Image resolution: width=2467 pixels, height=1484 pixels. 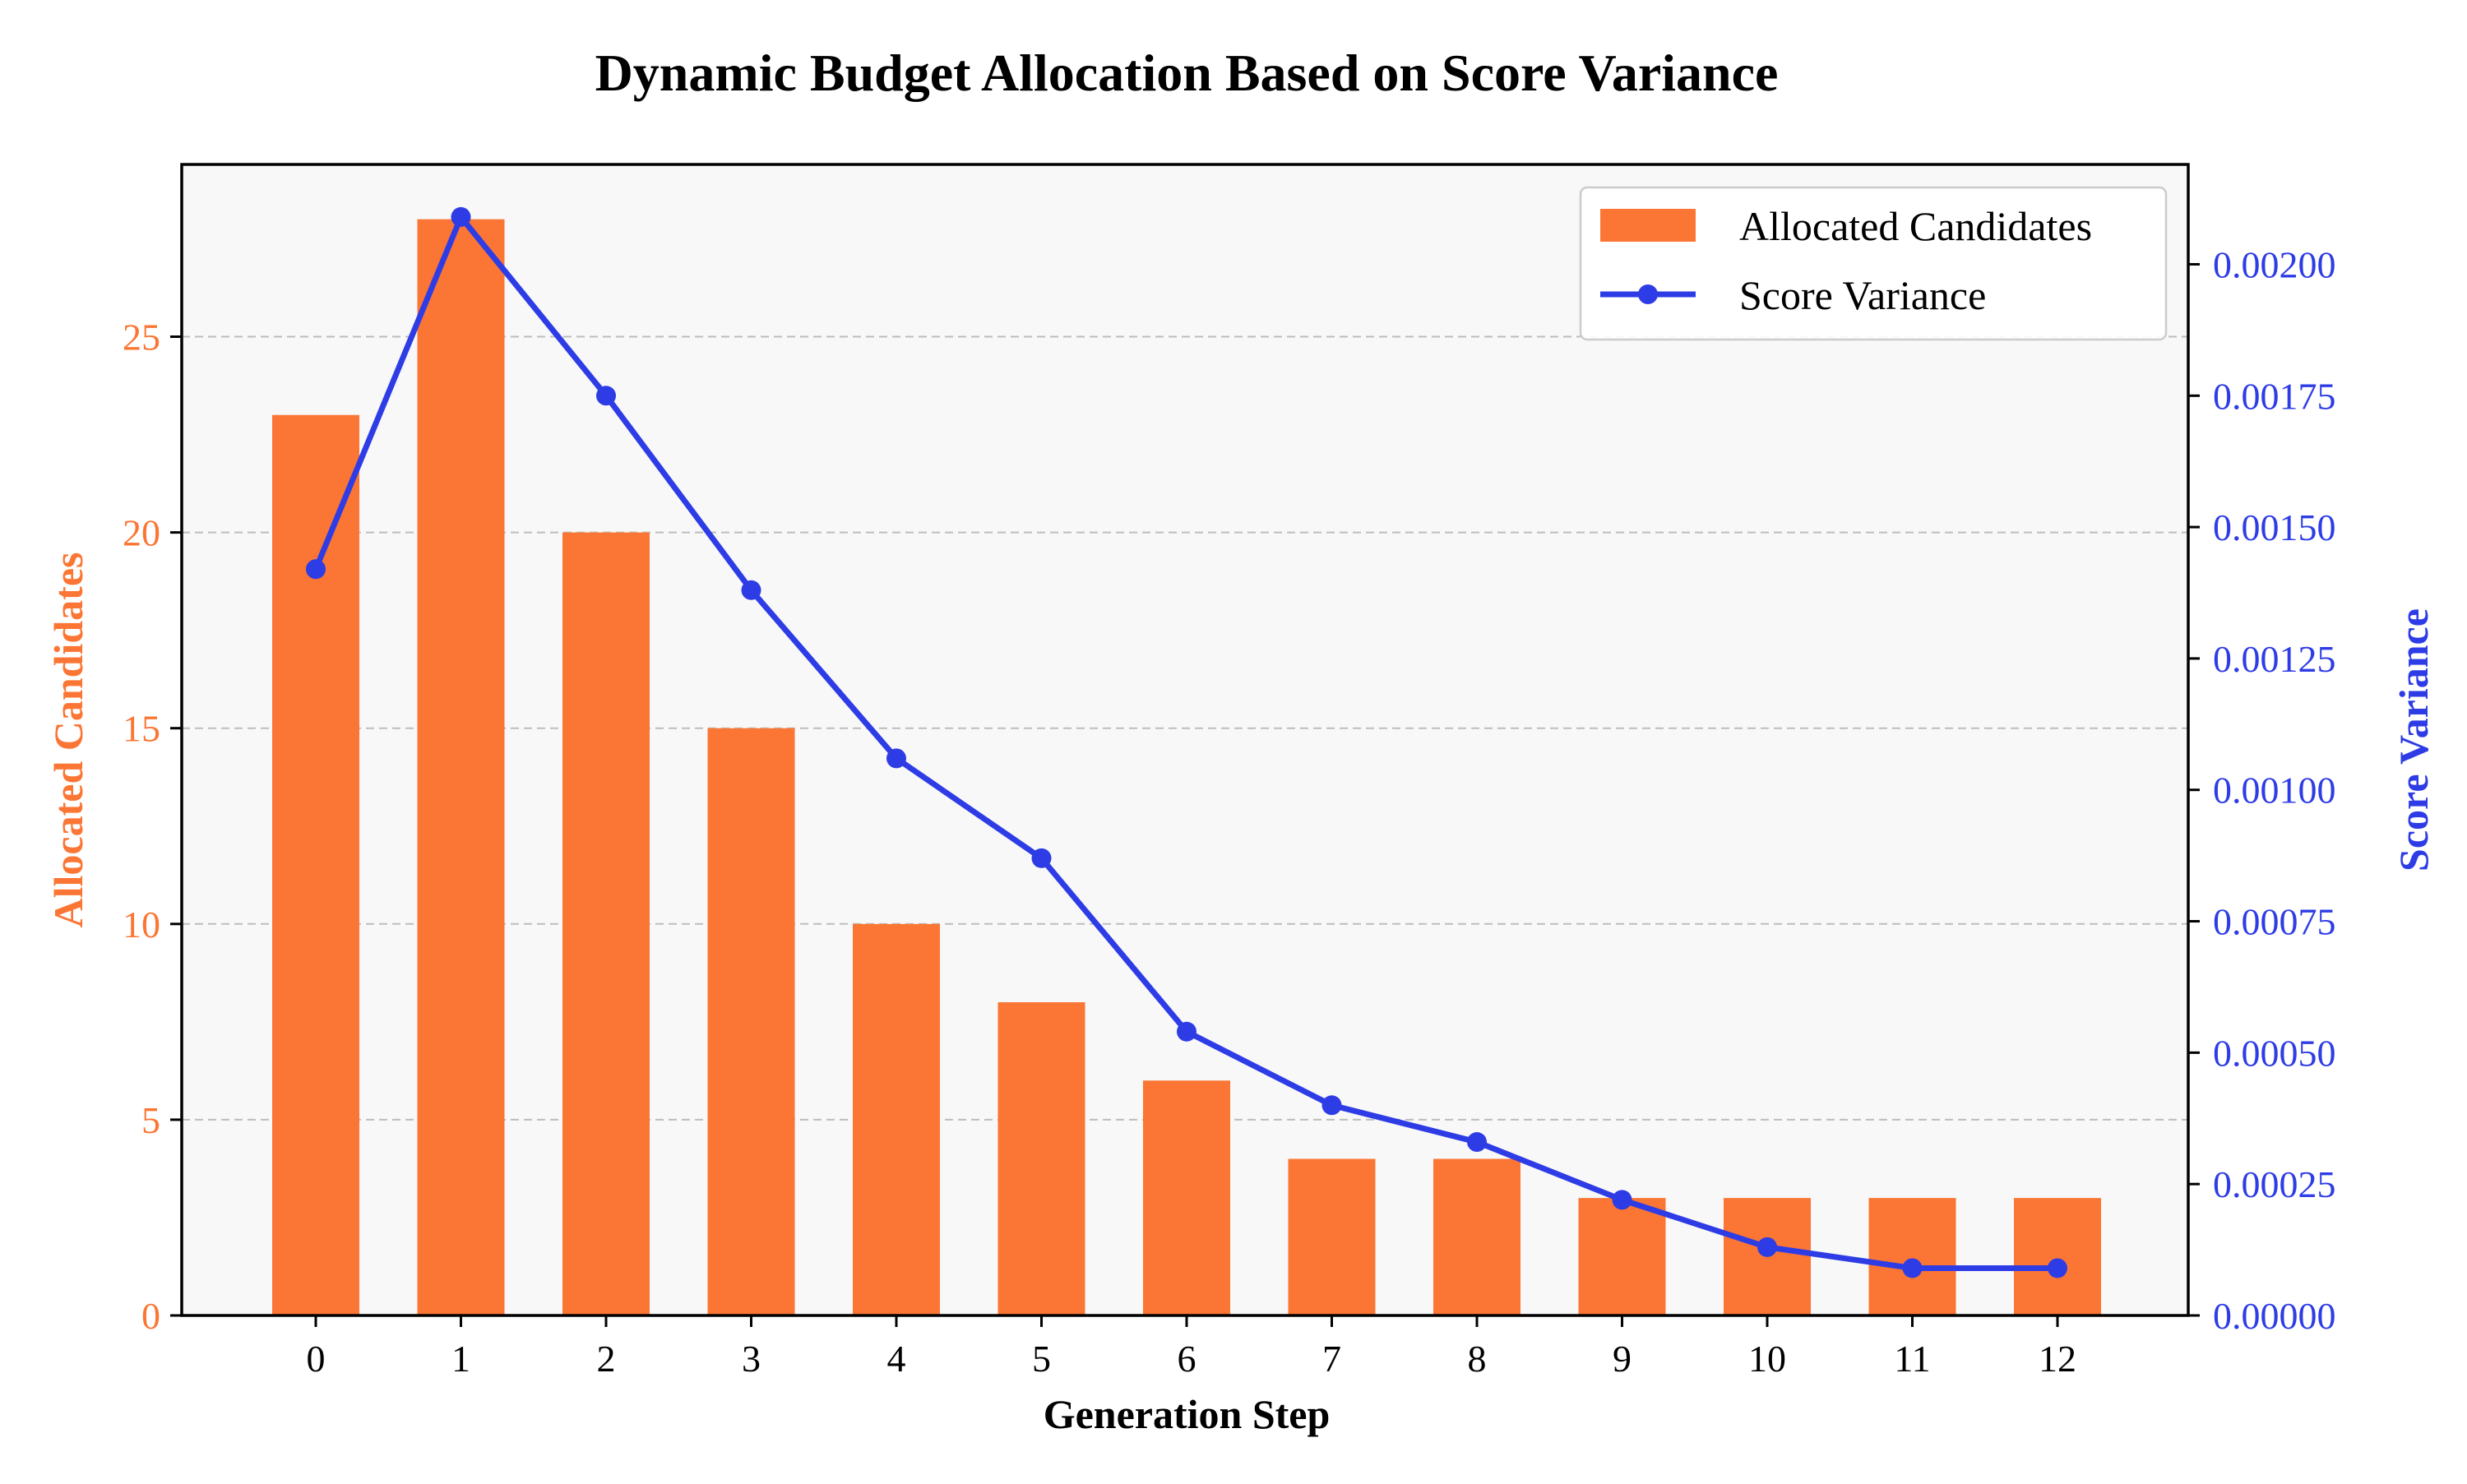 I want to click on right-tick-label-0.00150: 0.00150, so click(x=2274, y=527).